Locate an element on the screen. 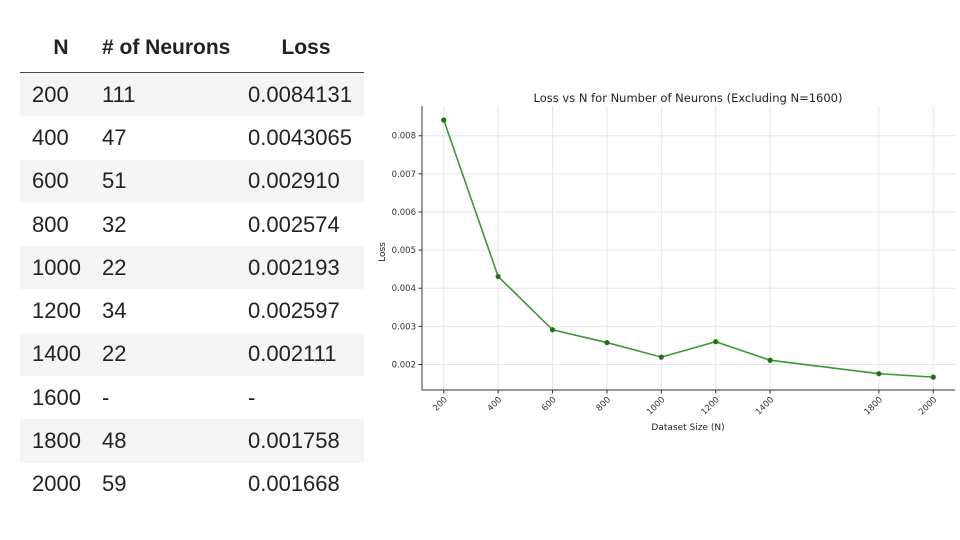 This screenshot has height=540, width=960. table-row: 600 51 0.002910 is located at coordinates (192, 181).